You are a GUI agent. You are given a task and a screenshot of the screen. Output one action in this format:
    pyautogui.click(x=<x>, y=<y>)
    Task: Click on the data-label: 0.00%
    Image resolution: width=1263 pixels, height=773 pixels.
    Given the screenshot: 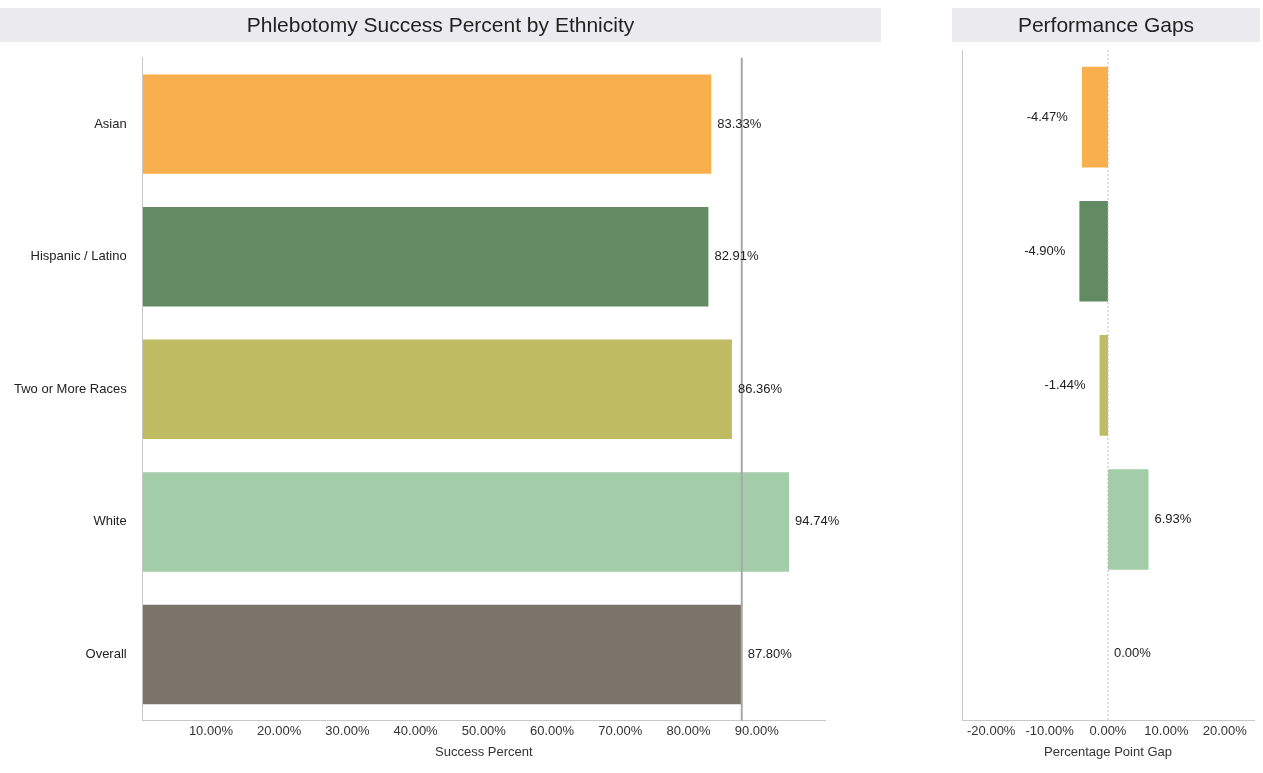 What is the action you would take?
    pyautogui.click(x=1133, y=653)
    